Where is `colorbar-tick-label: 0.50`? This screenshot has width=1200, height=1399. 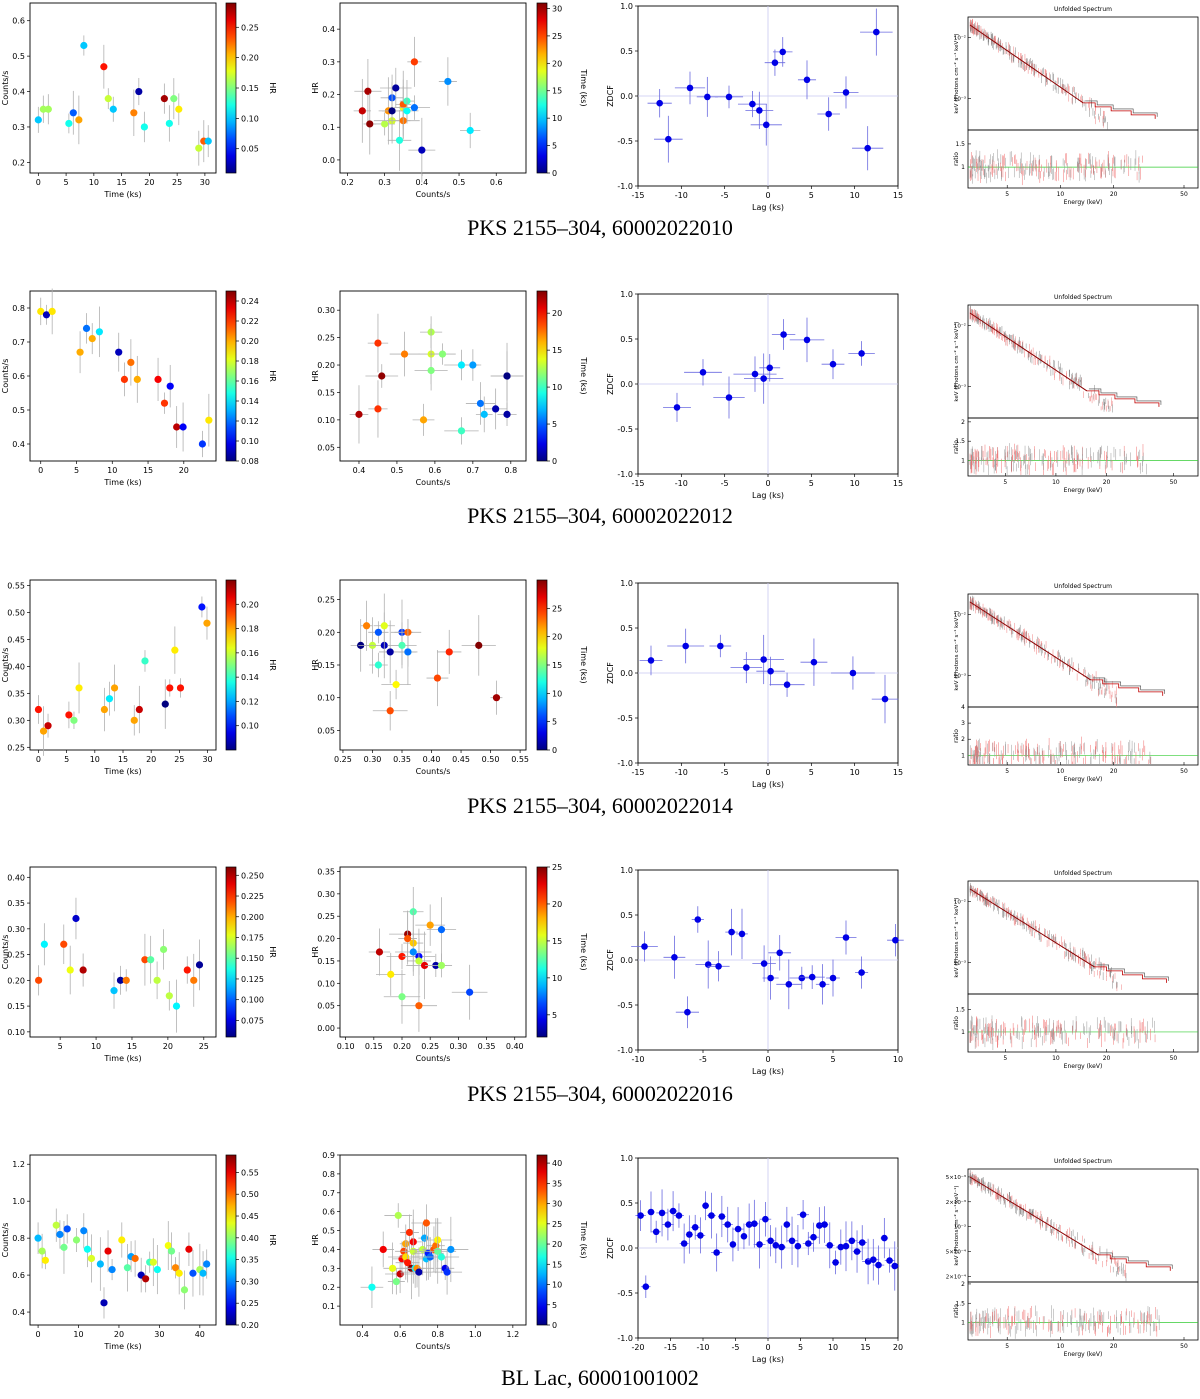 colorbar-tick-label: 0.50 is located at coordinates (250, 1194).